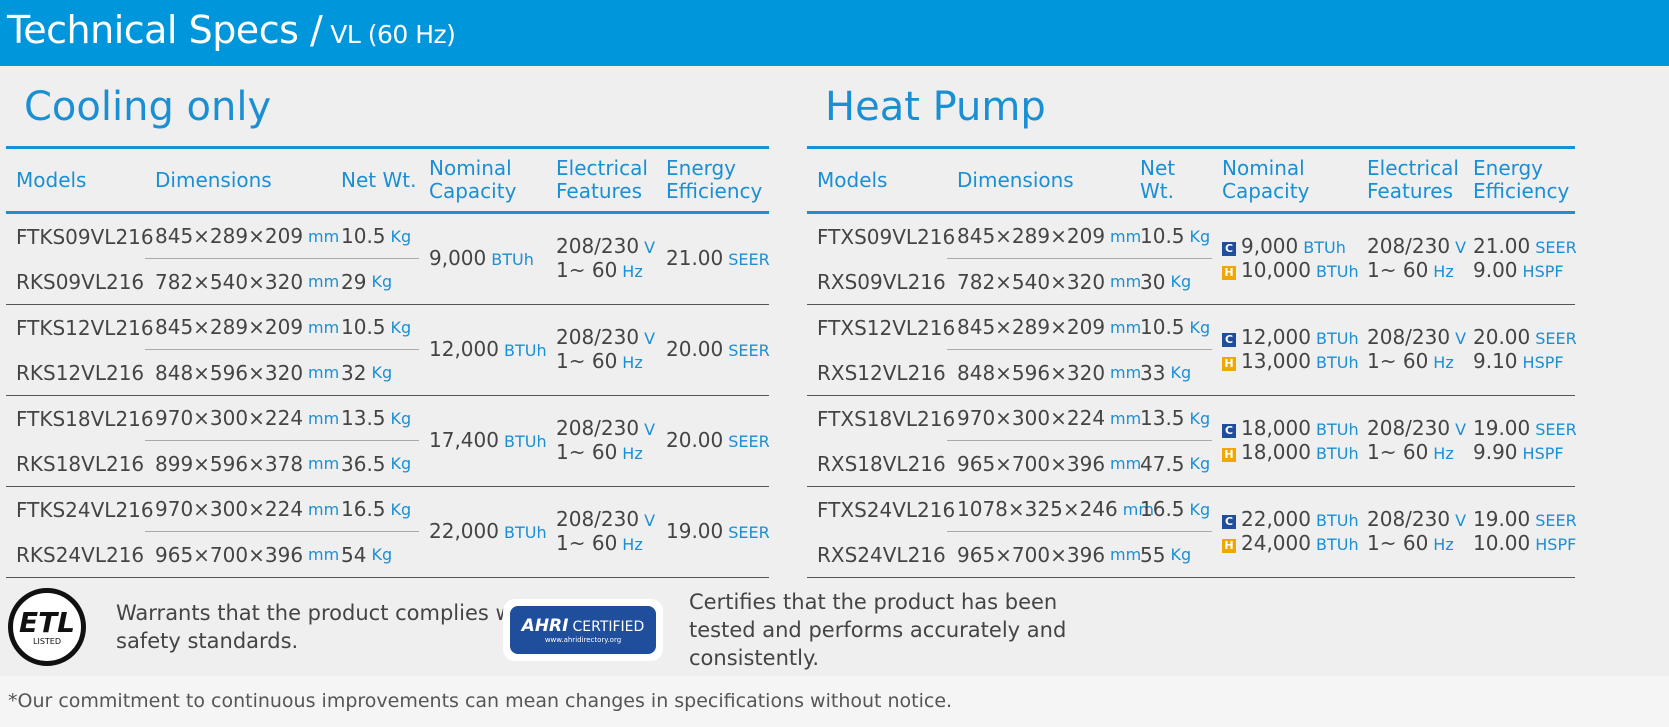 This screenshot has width=1669, height=727. What do you see at coordinates (1162, 509) in the screenshot?
I see `weight: 16.5` at bounding box center [1162, 509].